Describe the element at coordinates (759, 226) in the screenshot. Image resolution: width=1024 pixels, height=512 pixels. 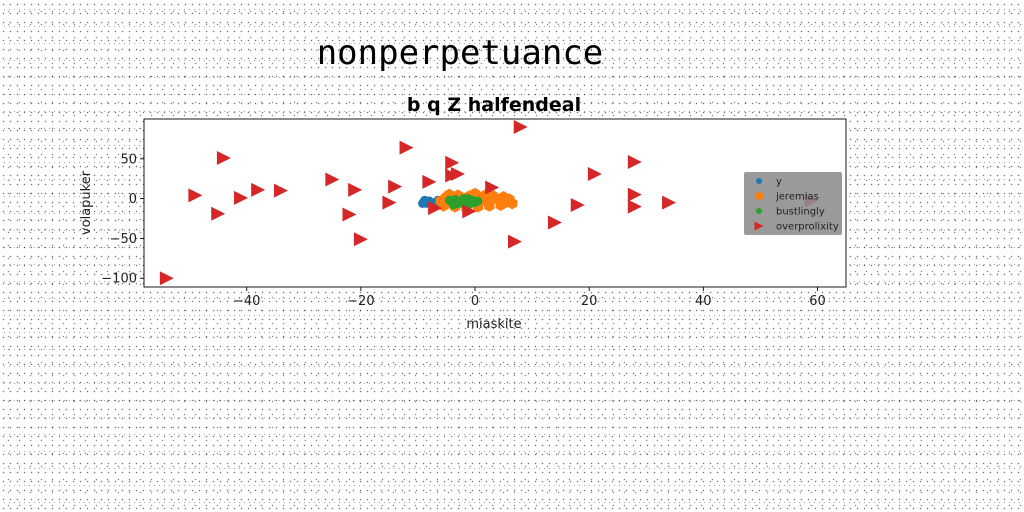
I see `legend-marker-overprolixity` at that location.